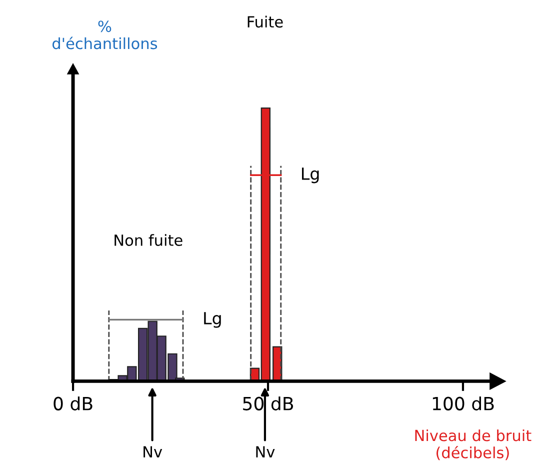 The height and width of the screenshot is (466, 537). Describe the element at coordinates (73, 403) in the screenshot. I see `x-tick-label: 0 dB` at that location.